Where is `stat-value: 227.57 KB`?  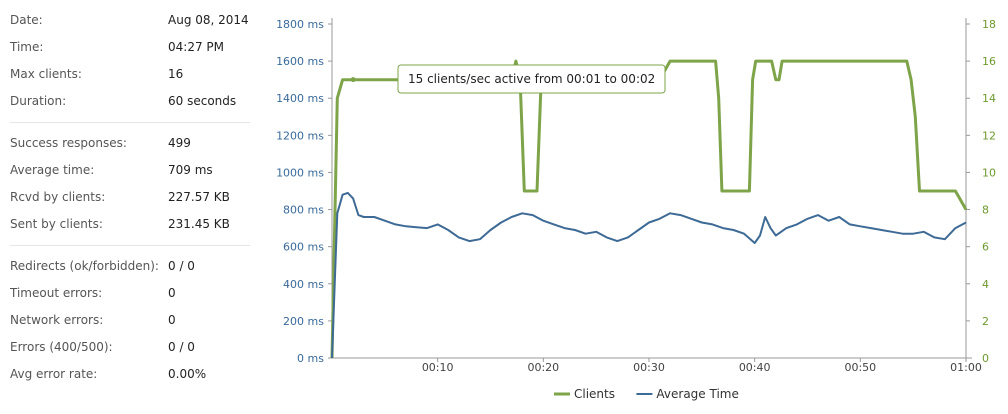
stat-value: 227.57 KB is located at coordinates (199, 196).